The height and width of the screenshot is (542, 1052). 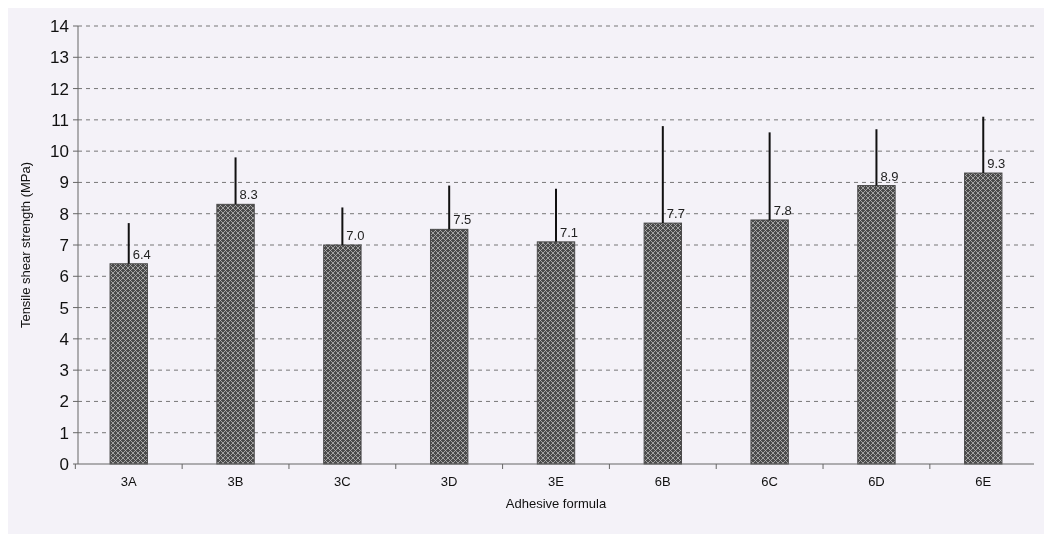 I want to click on y-tick-label: 6, so click(x=64, y=277).